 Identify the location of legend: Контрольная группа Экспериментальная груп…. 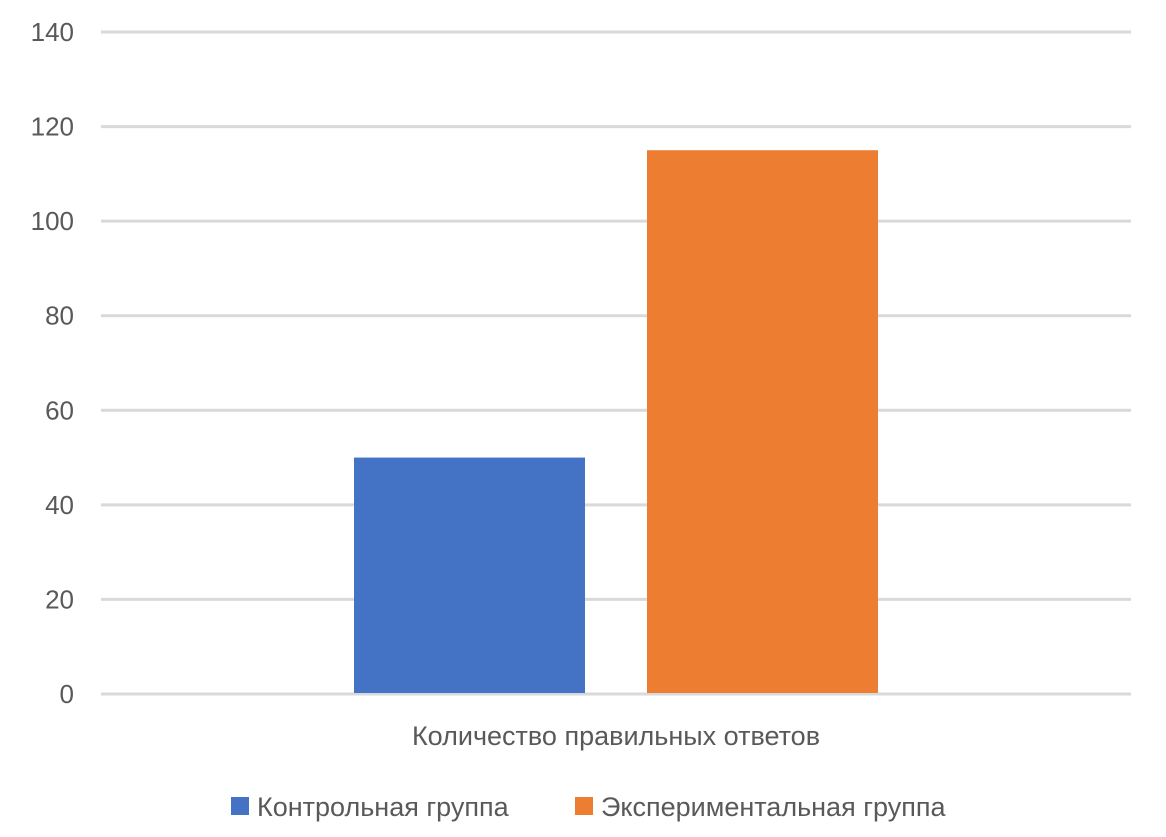
(588, 807).